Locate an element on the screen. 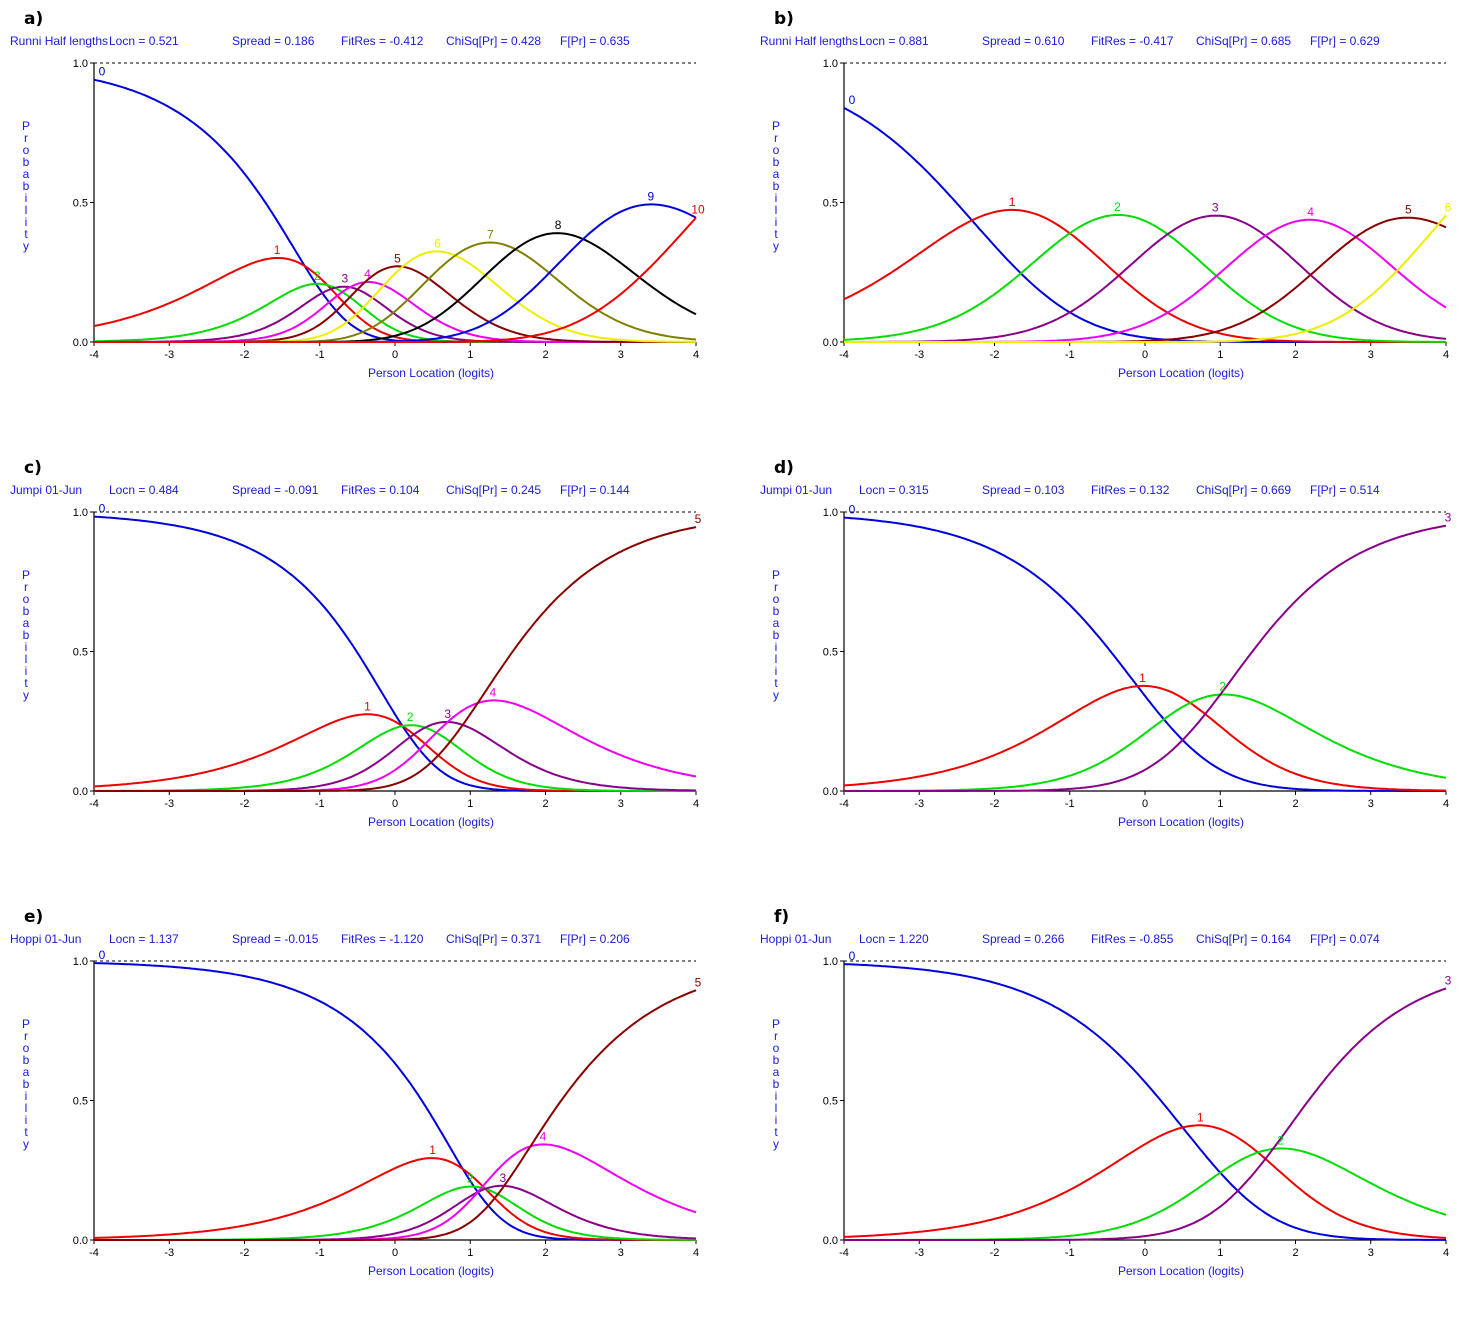  header-locn: Locn = 1.137 is located at coordinates (144, 939).